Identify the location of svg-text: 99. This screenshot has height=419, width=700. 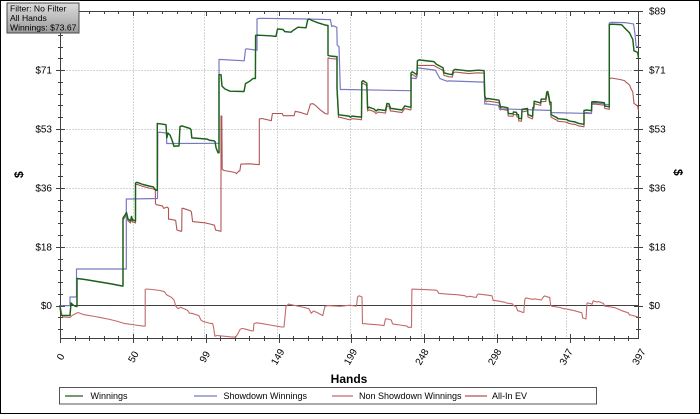
(205, 357).